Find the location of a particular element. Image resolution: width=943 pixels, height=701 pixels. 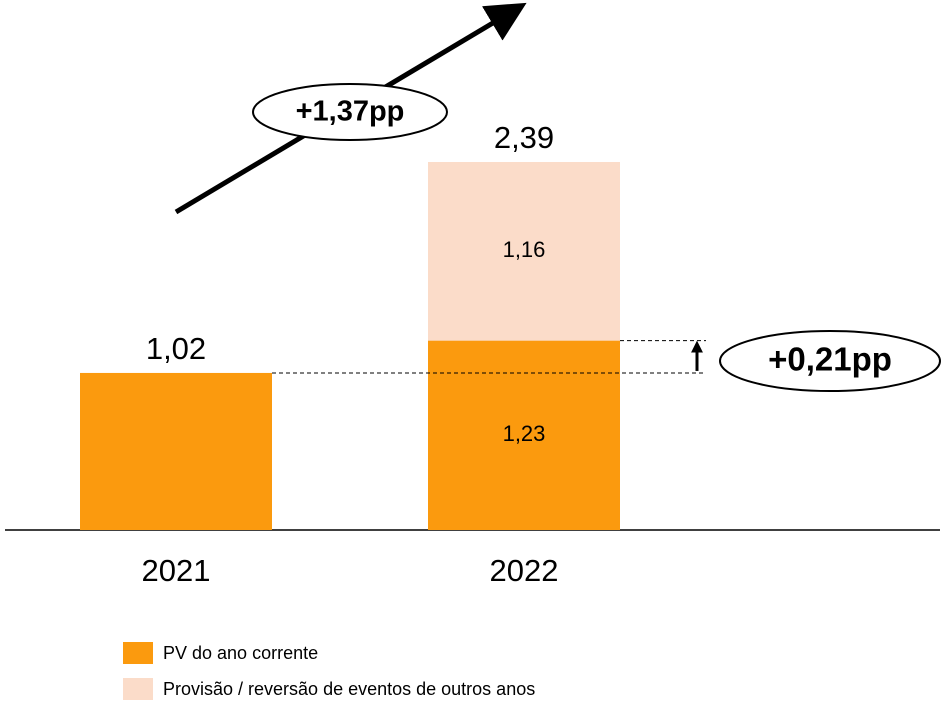

value-label: 1,16 is located at coordinates (524, 249).